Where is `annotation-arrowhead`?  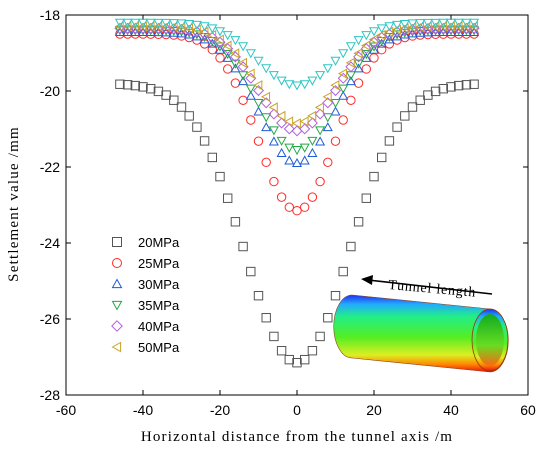 annotation-arrowhead is located at coordinates (367, 280).